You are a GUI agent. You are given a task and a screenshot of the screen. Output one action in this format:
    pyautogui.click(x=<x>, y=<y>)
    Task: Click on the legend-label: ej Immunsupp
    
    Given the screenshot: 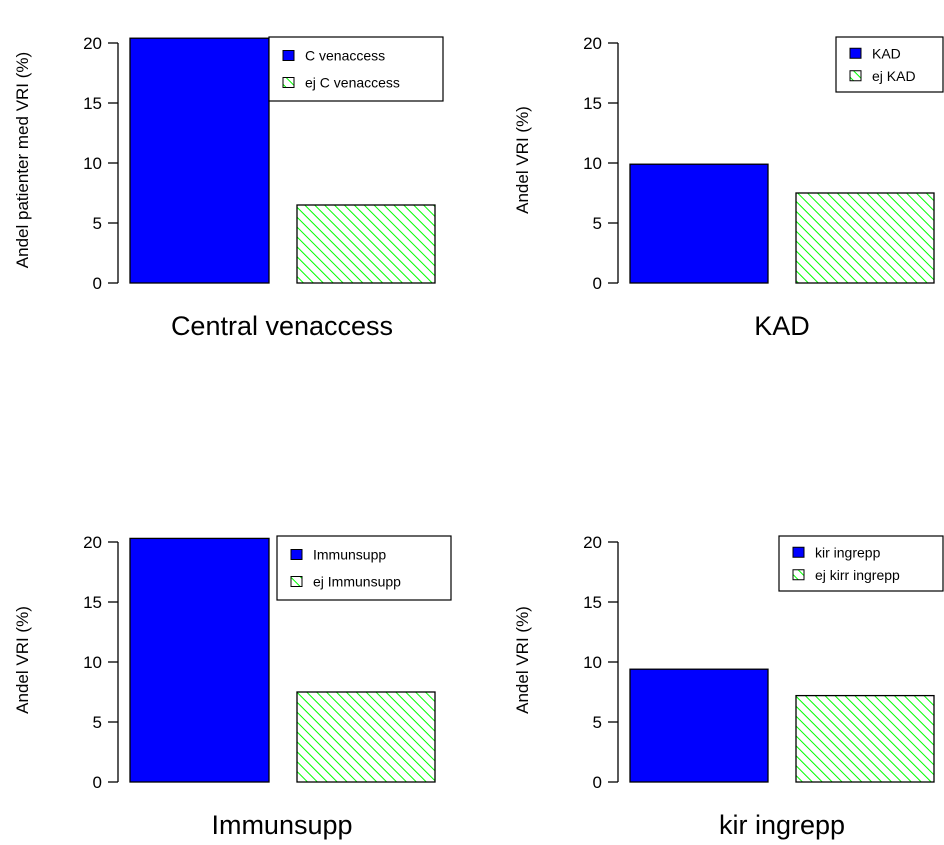 What is the action you would take?
    pyautogui.click(x=357, y=582)
    